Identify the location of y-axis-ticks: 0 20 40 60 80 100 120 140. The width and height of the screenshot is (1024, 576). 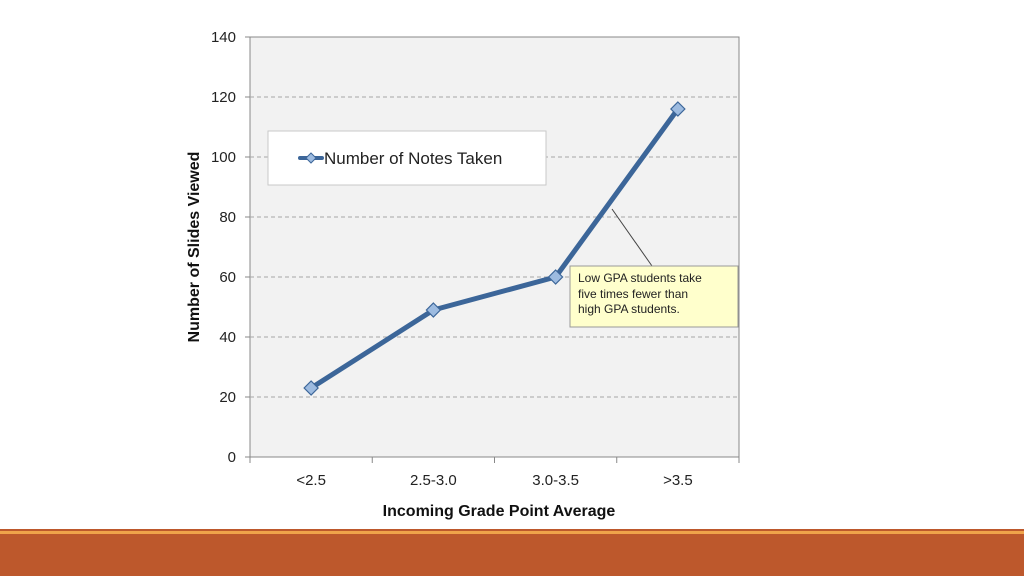
(230, 247).